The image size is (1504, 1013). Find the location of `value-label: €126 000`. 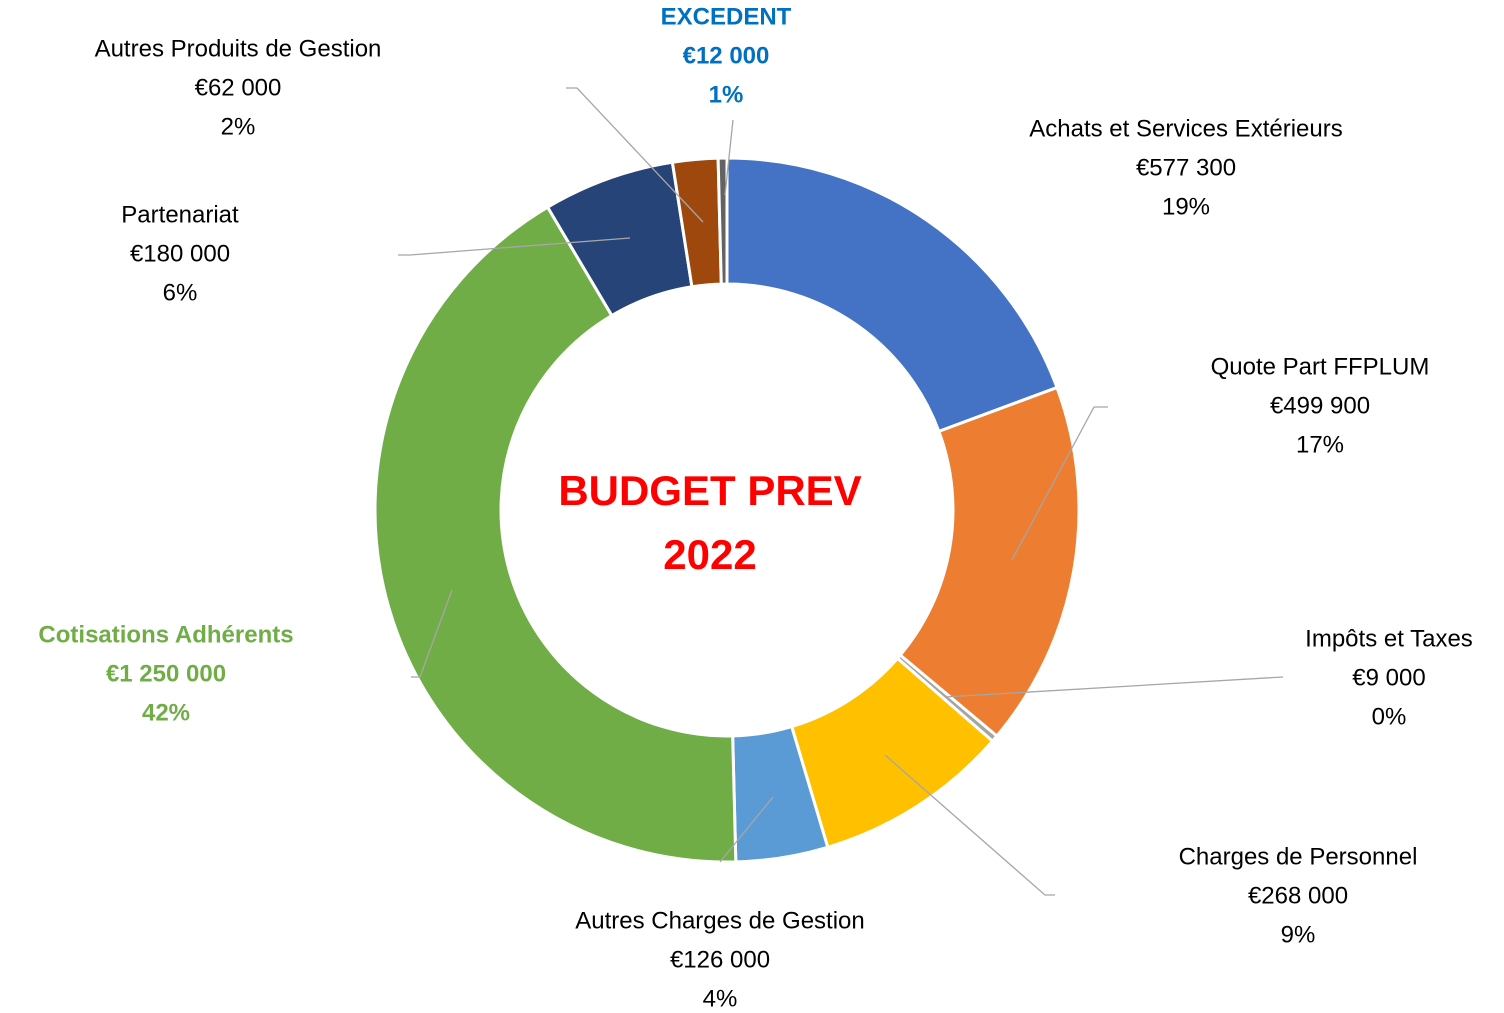

value-label: €126 000 is located at coordinates (720, 959).